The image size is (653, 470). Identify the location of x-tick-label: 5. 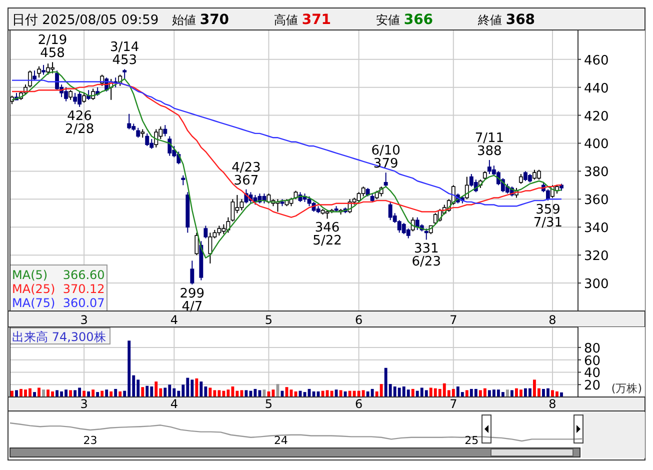
(268, 320).